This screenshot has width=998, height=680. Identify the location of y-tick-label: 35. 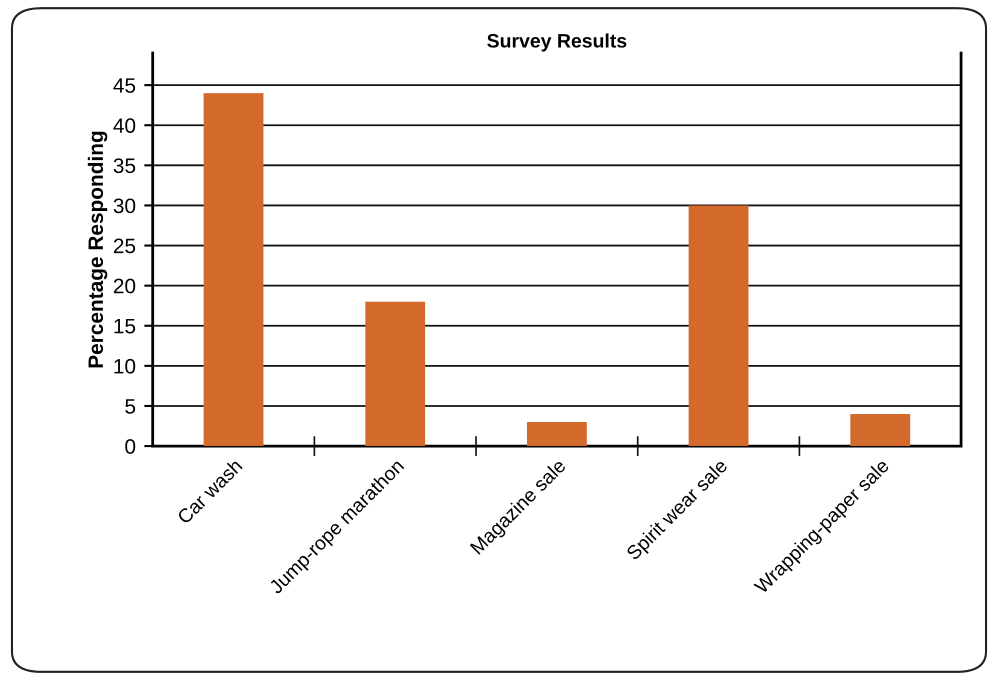
(125, 166).